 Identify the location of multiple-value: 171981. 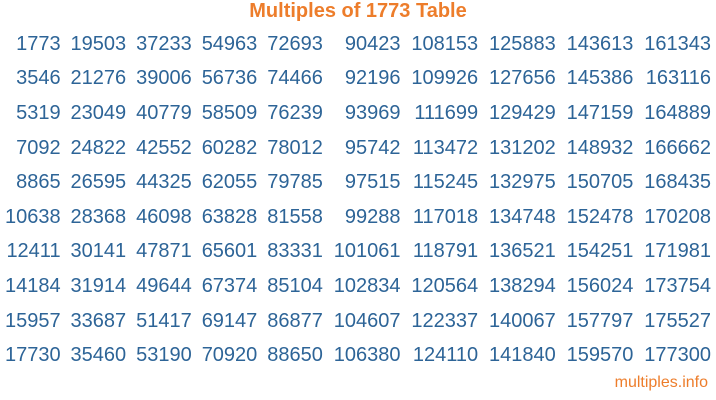
(677, 251).